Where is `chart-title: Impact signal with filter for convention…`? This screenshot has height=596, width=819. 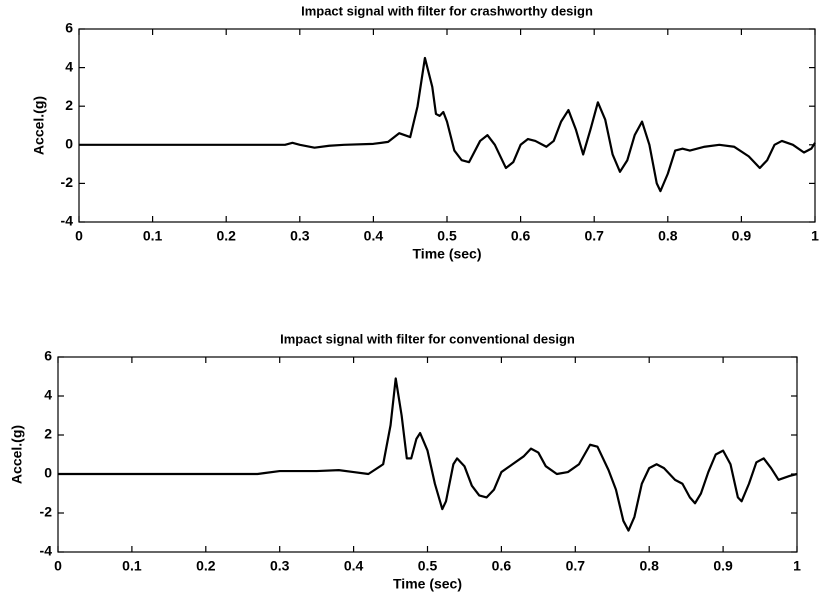 chart-title: Impact signal with filter for convention… is located at coordinates (427, 338).